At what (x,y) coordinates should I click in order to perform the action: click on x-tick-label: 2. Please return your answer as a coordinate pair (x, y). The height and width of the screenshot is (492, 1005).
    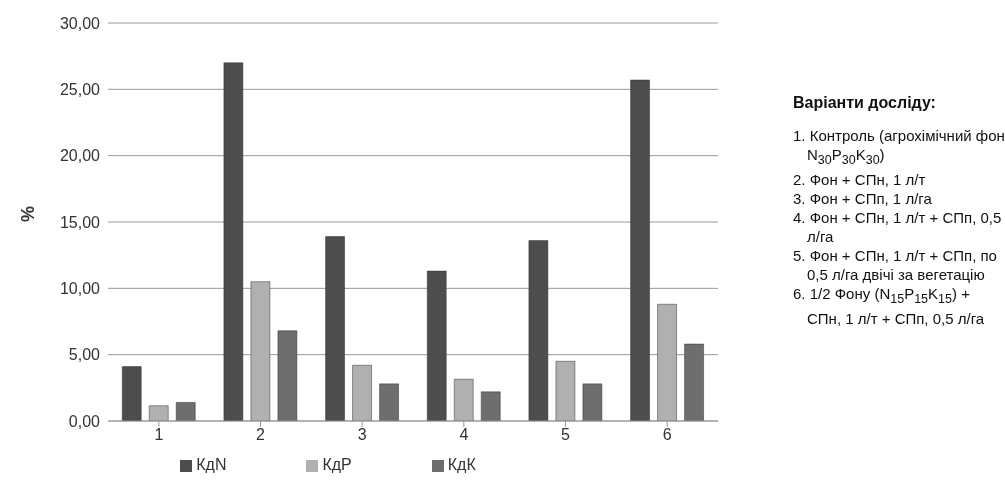
    Looking at the image, I should click on (261, 435).